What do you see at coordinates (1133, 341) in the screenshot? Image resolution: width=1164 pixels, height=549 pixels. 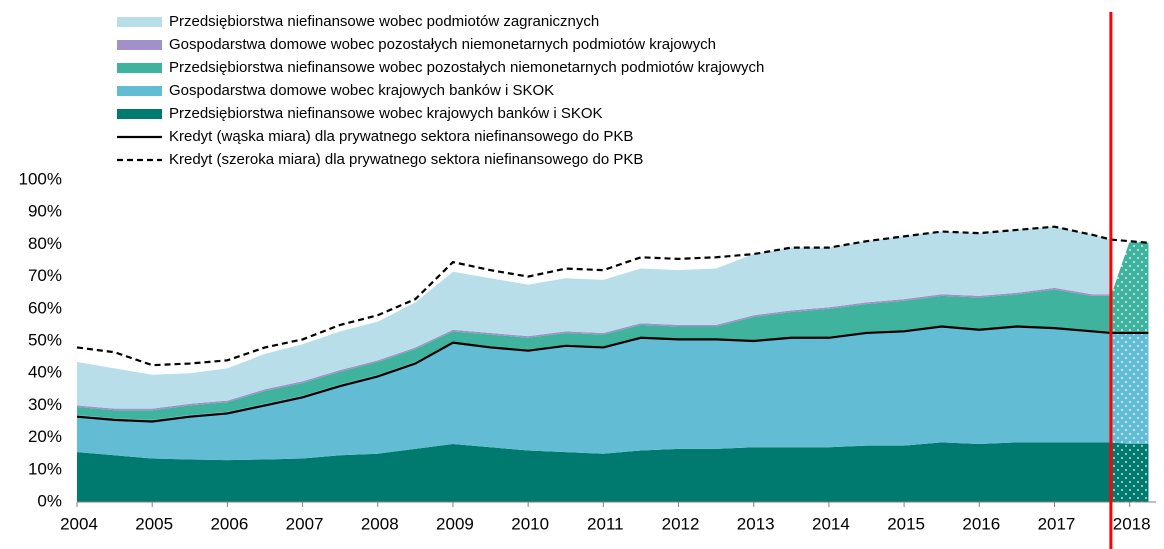 I see `forecast-pattern` at bounding box center [1133, 341].